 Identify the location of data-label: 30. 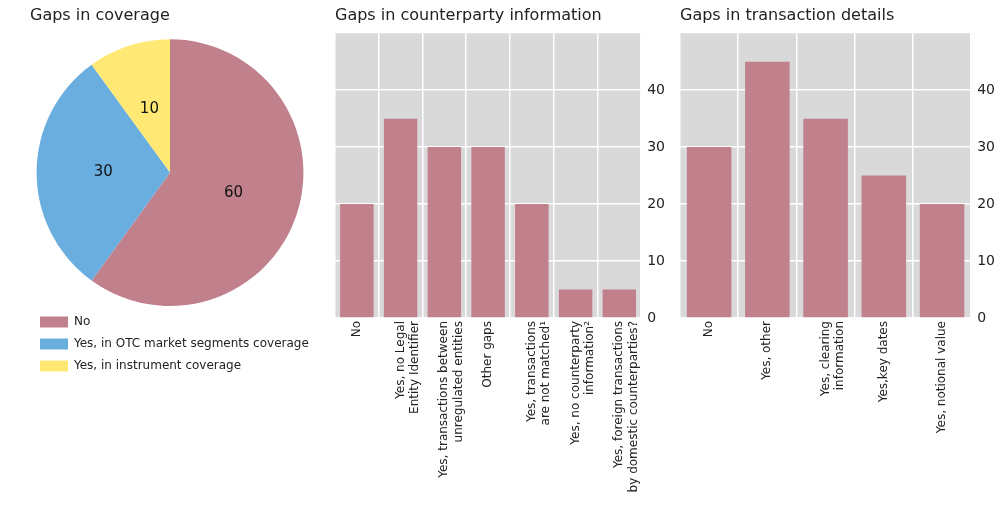
(103, 171).